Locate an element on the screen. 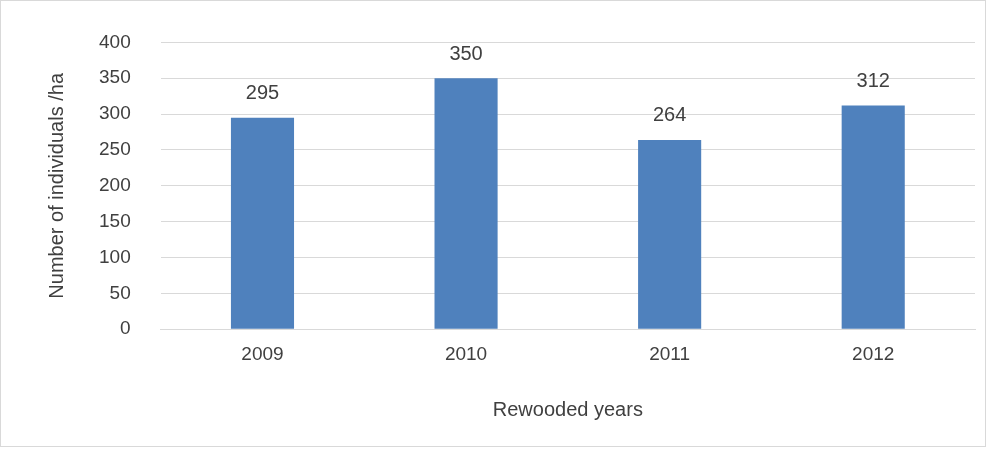 Image resolution: width=1002 pixels, height=463 pixels. y-tick-label: 350 is located at coordinates (115, 77).